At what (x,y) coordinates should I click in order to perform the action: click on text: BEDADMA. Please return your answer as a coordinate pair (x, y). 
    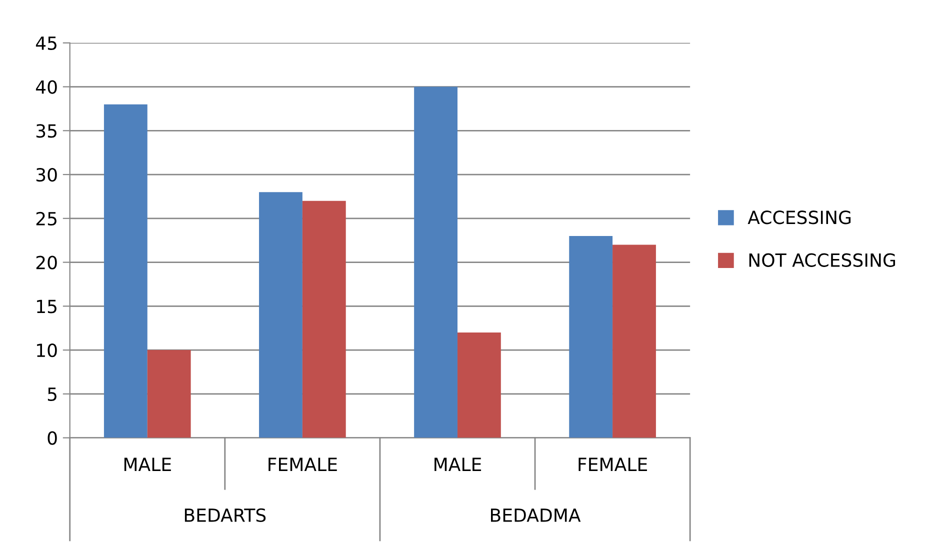
    Looking at the image, I should click on (536, 515).